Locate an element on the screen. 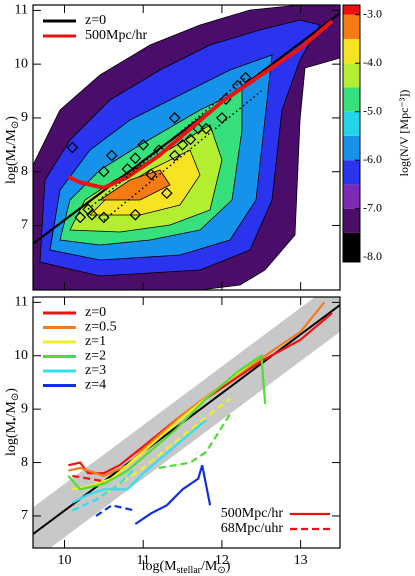 The image size is (415, 576). legend-label: z=1 is located at coordinates (95, 341).